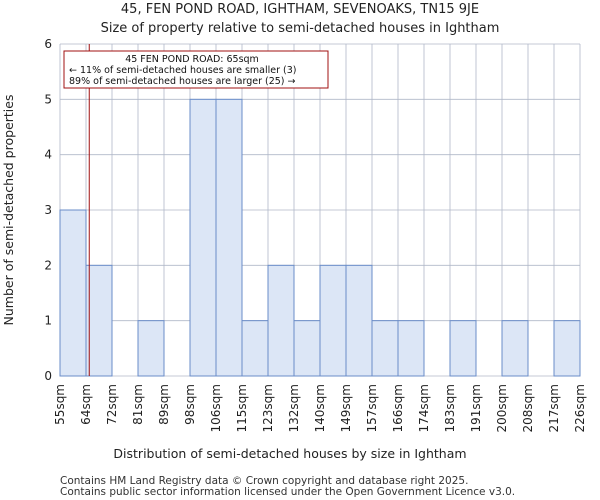 The image size is (600, 500). I want to click on y-ticks: 0 1 2 3 4 5 6, so click(48, 210).